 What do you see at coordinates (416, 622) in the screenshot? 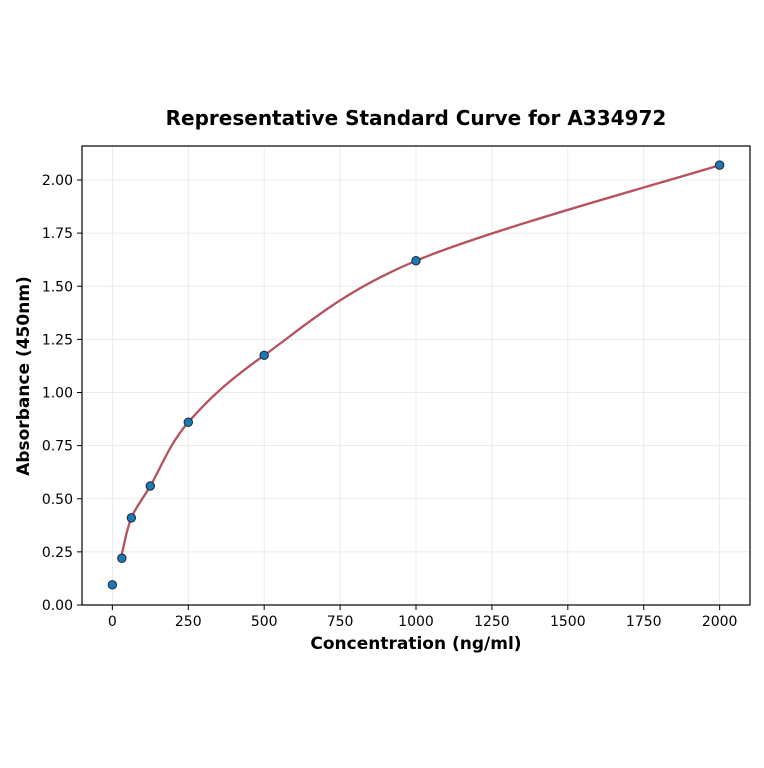
I see `x-tick-label: 1000` at bounding box center [416, 622].